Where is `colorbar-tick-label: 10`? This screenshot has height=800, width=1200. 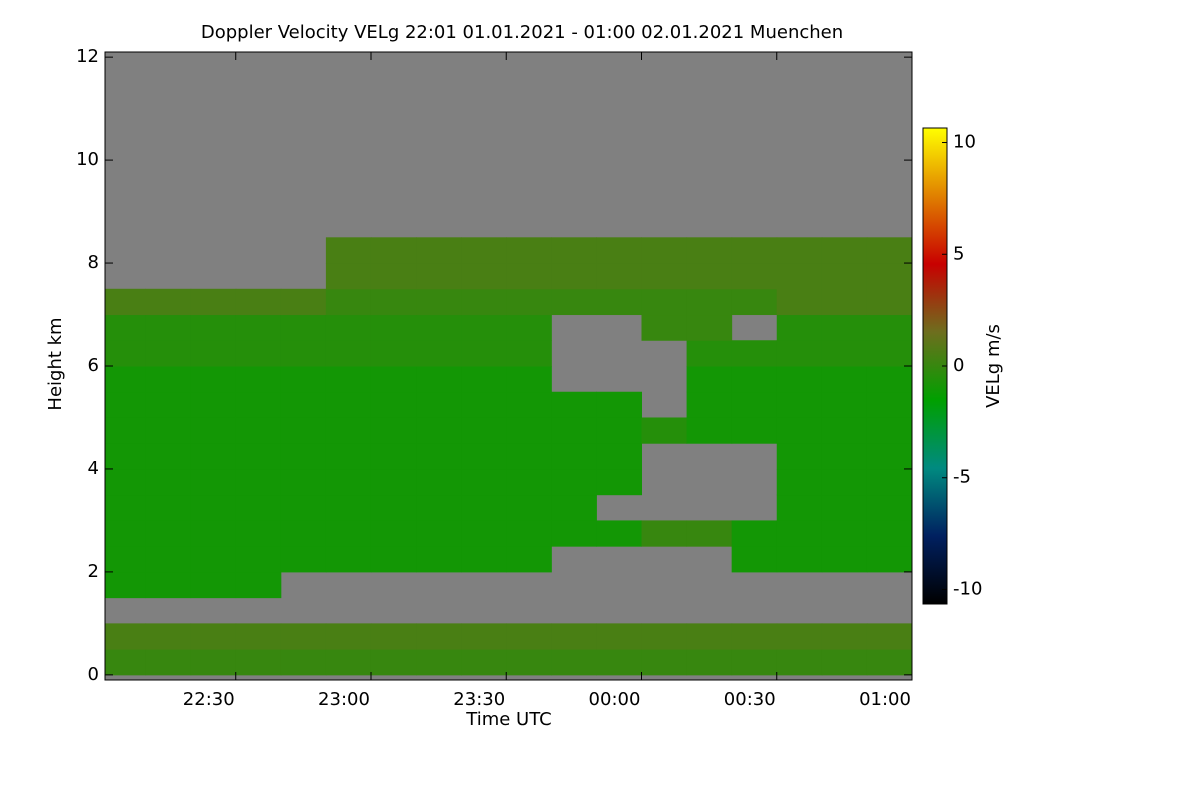
colorbar-tick-label: 10 is located at coordinates (964, 142).